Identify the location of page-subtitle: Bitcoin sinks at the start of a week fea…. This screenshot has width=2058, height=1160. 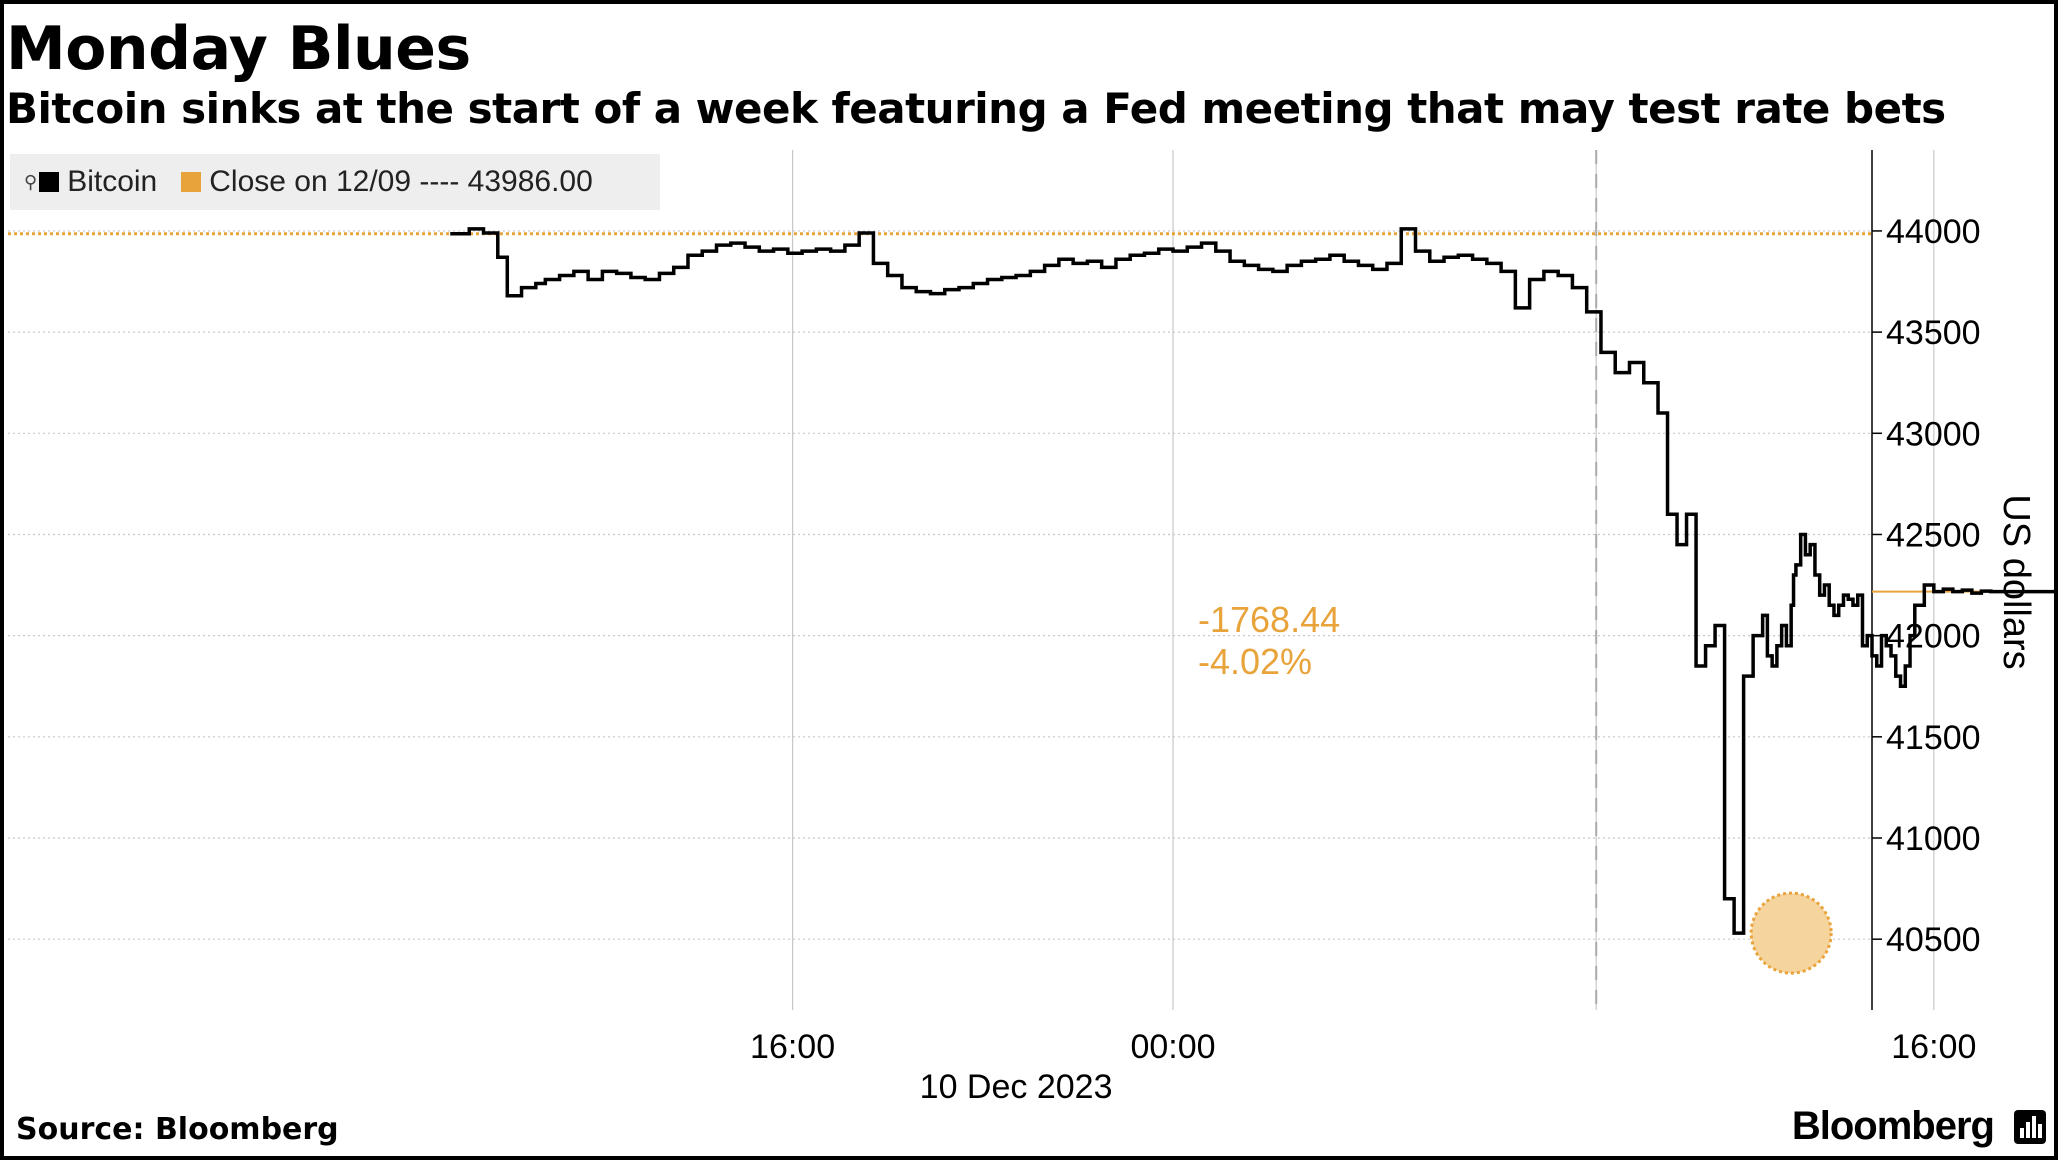
(976, 108).